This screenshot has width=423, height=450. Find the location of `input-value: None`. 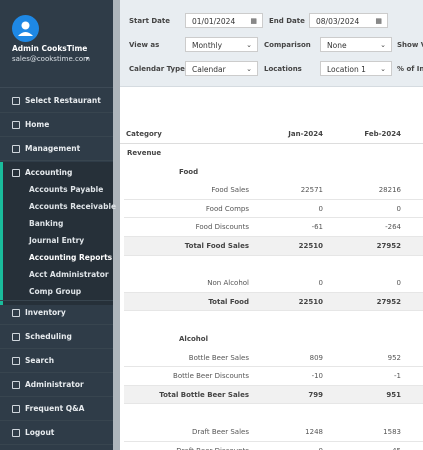

input-value: None is located at coordinates (337, 45).